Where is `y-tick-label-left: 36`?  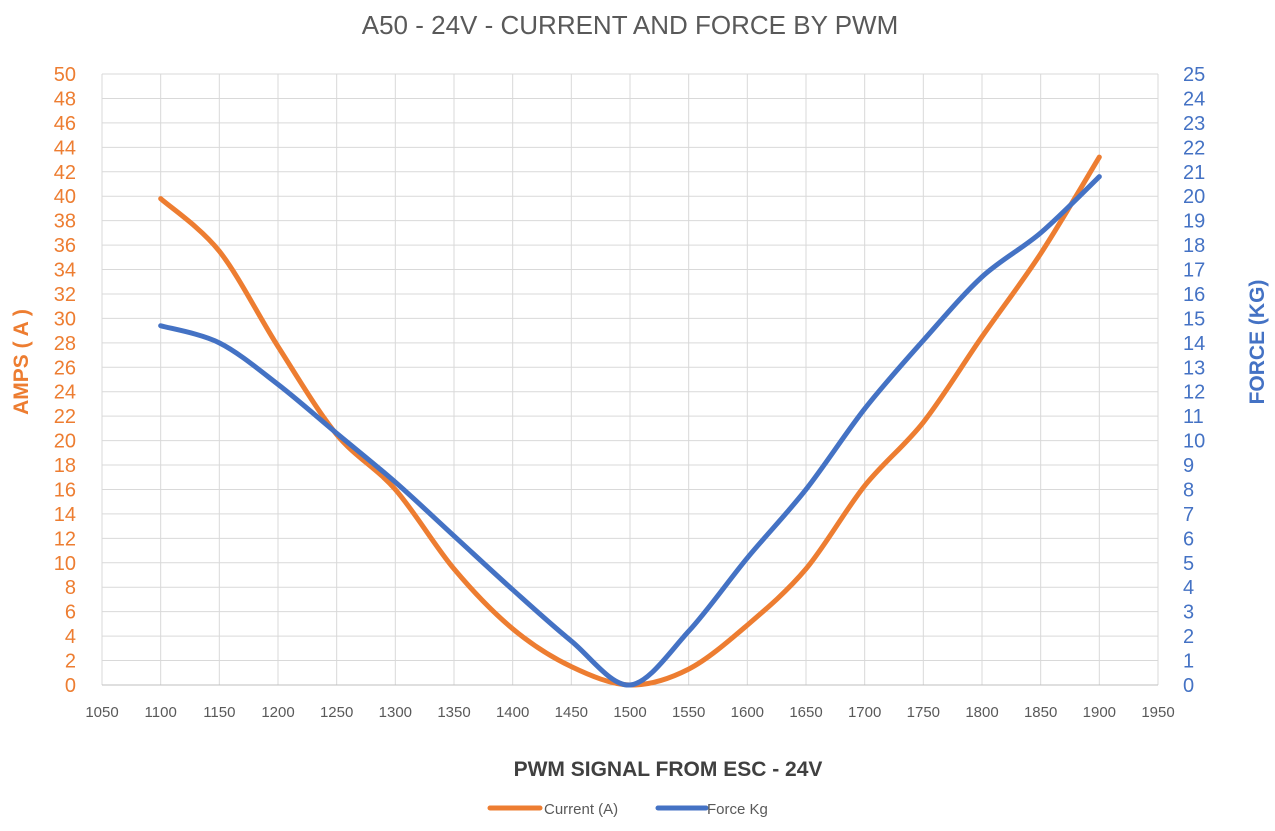
y-tick-label-left: 36 is located at coordinates (65, 246).